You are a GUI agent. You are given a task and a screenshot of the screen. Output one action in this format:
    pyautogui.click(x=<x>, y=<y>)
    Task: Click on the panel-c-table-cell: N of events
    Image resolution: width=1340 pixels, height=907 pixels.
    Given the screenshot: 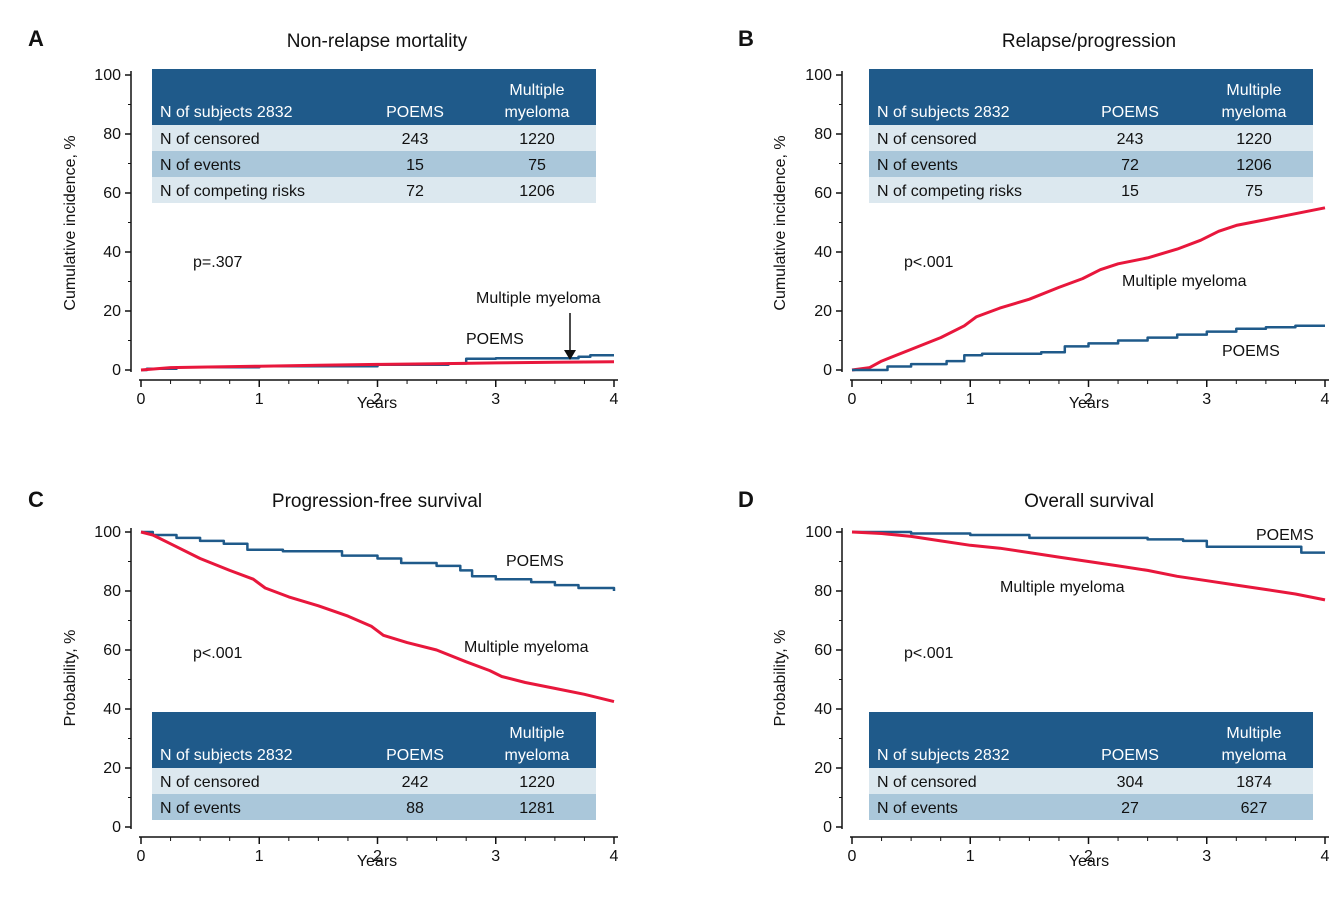 What is the action you would take?
    pyautogui.click(x=200, y=808)
    